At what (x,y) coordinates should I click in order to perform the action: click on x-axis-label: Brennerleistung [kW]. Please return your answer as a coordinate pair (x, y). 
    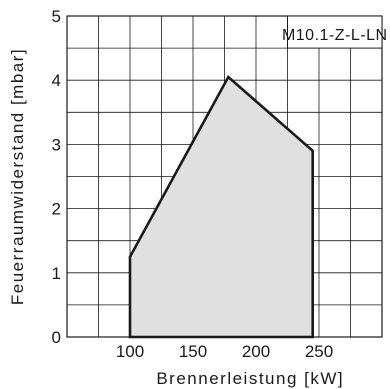
    Looking at the image, I should click on (250, 378).